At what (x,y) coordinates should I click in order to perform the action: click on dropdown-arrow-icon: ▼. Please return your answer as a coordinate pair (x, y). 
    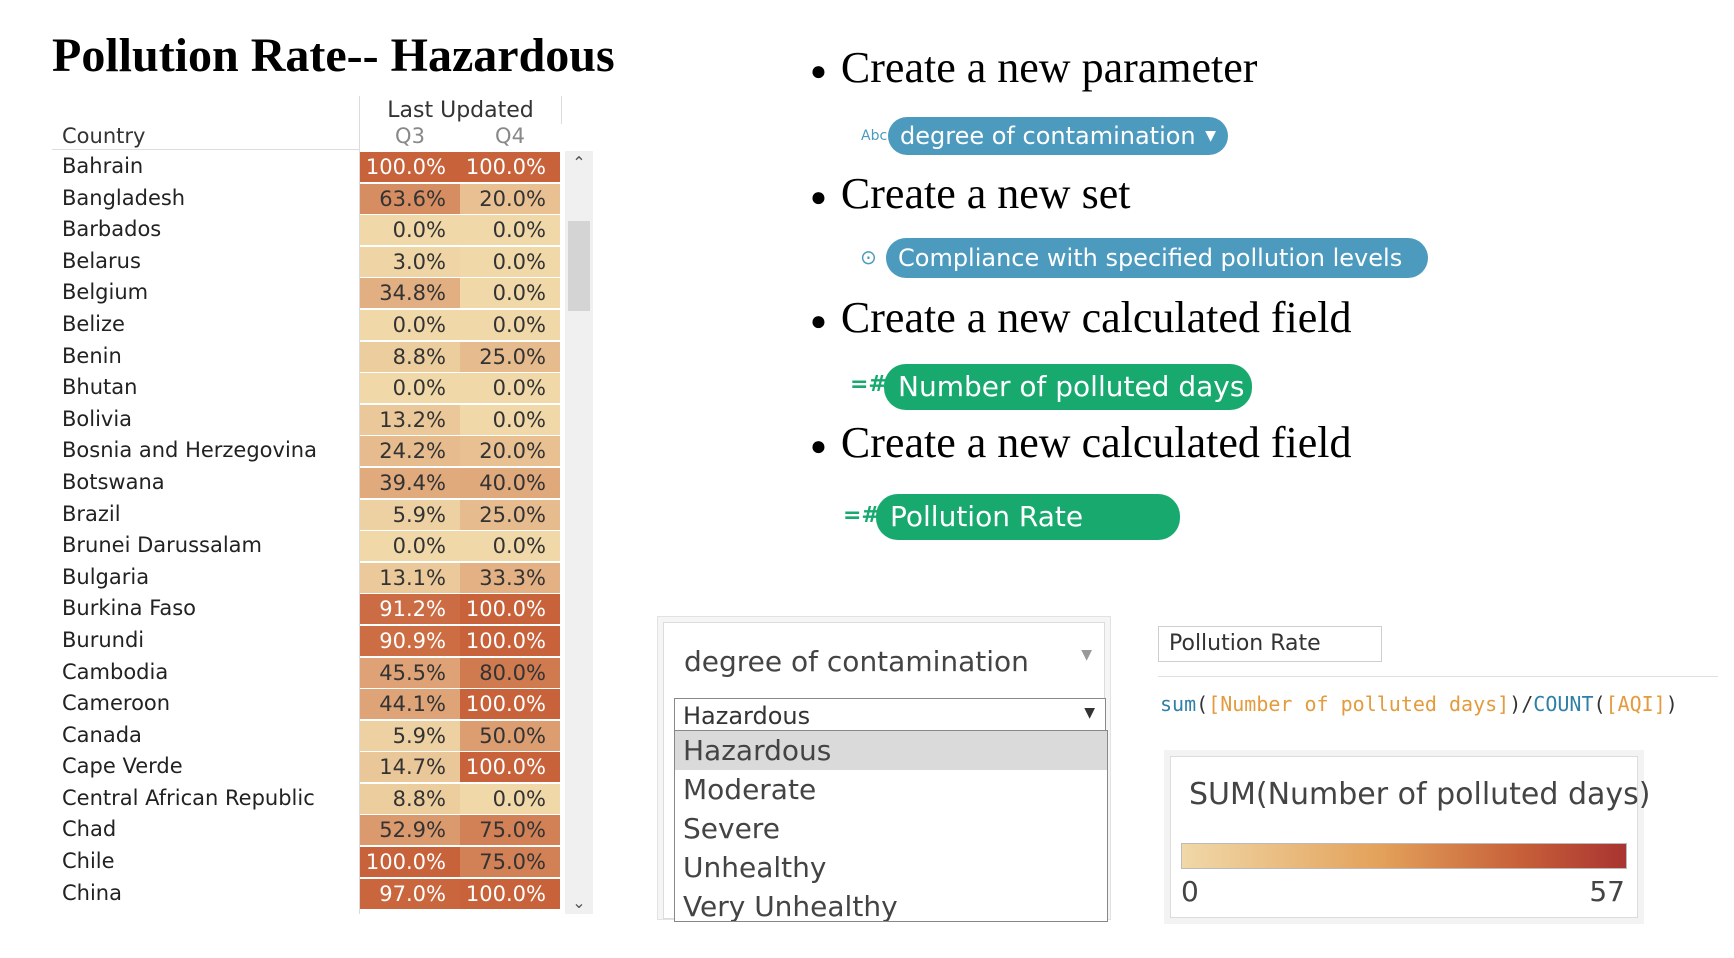
    Looking at the image, I should click on (1089, 713).